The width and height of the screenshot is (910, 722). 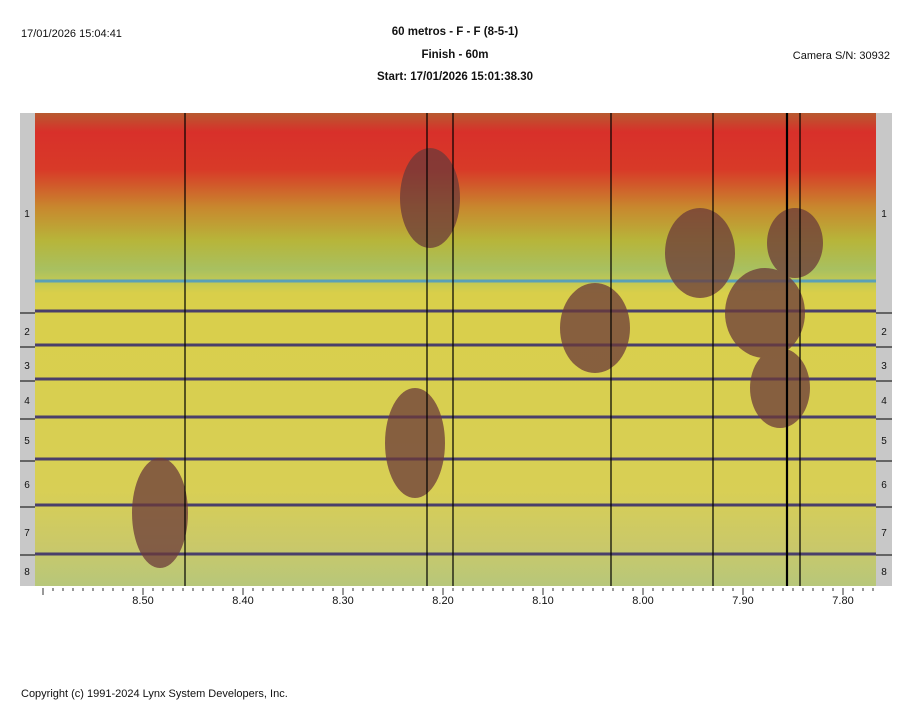 What do you see at coordinates (843, 601) in the screenshot?
I see `axis-tick-label: 7.80` at bounding box center [843, 601].